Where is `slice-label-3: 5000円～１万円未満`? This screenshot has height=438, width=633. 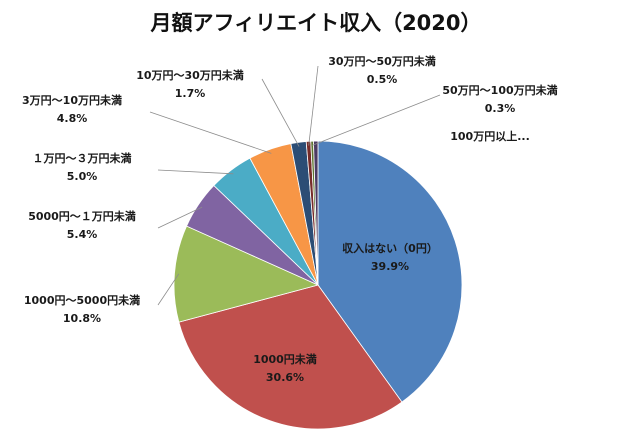 slice-label-3: 5000円～１万円未満 is located at coordinates (82, 216).